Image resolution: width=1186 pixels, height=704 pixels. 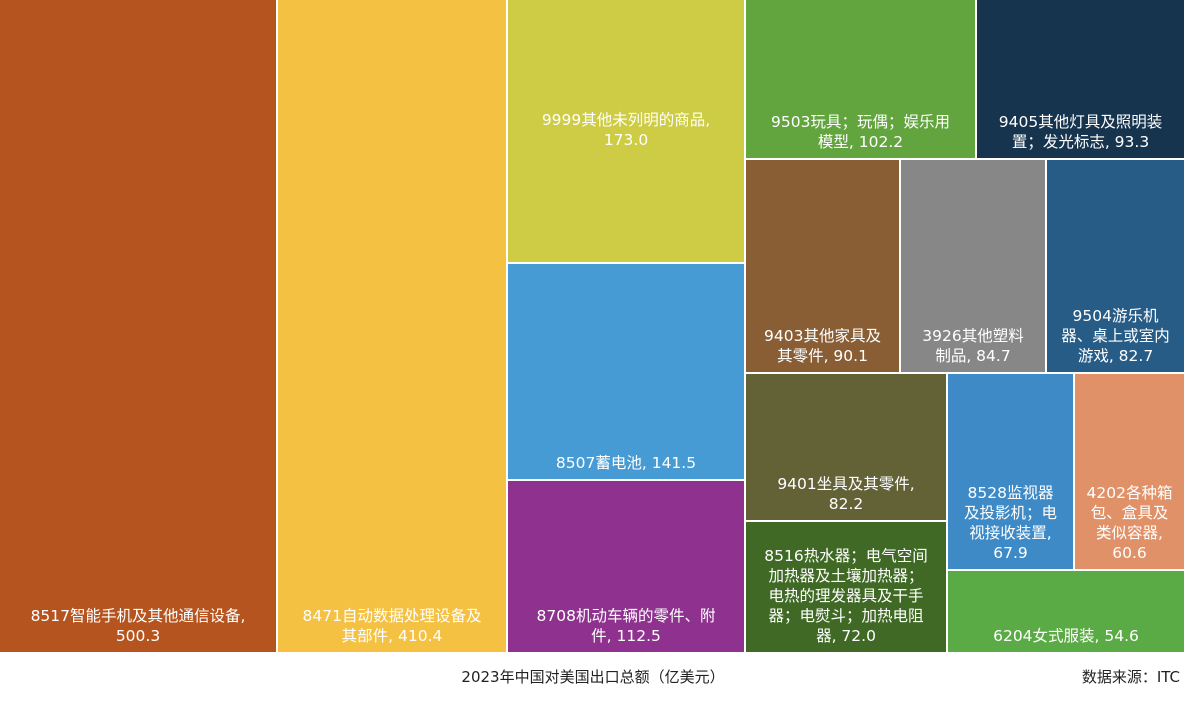 What do you see at coordinates (1130, 472) in the screenshot?
I see `treemap-tile: 4202各种箱包、盒具及 类似容器, 60.6` at bounding box center [1130, 472].